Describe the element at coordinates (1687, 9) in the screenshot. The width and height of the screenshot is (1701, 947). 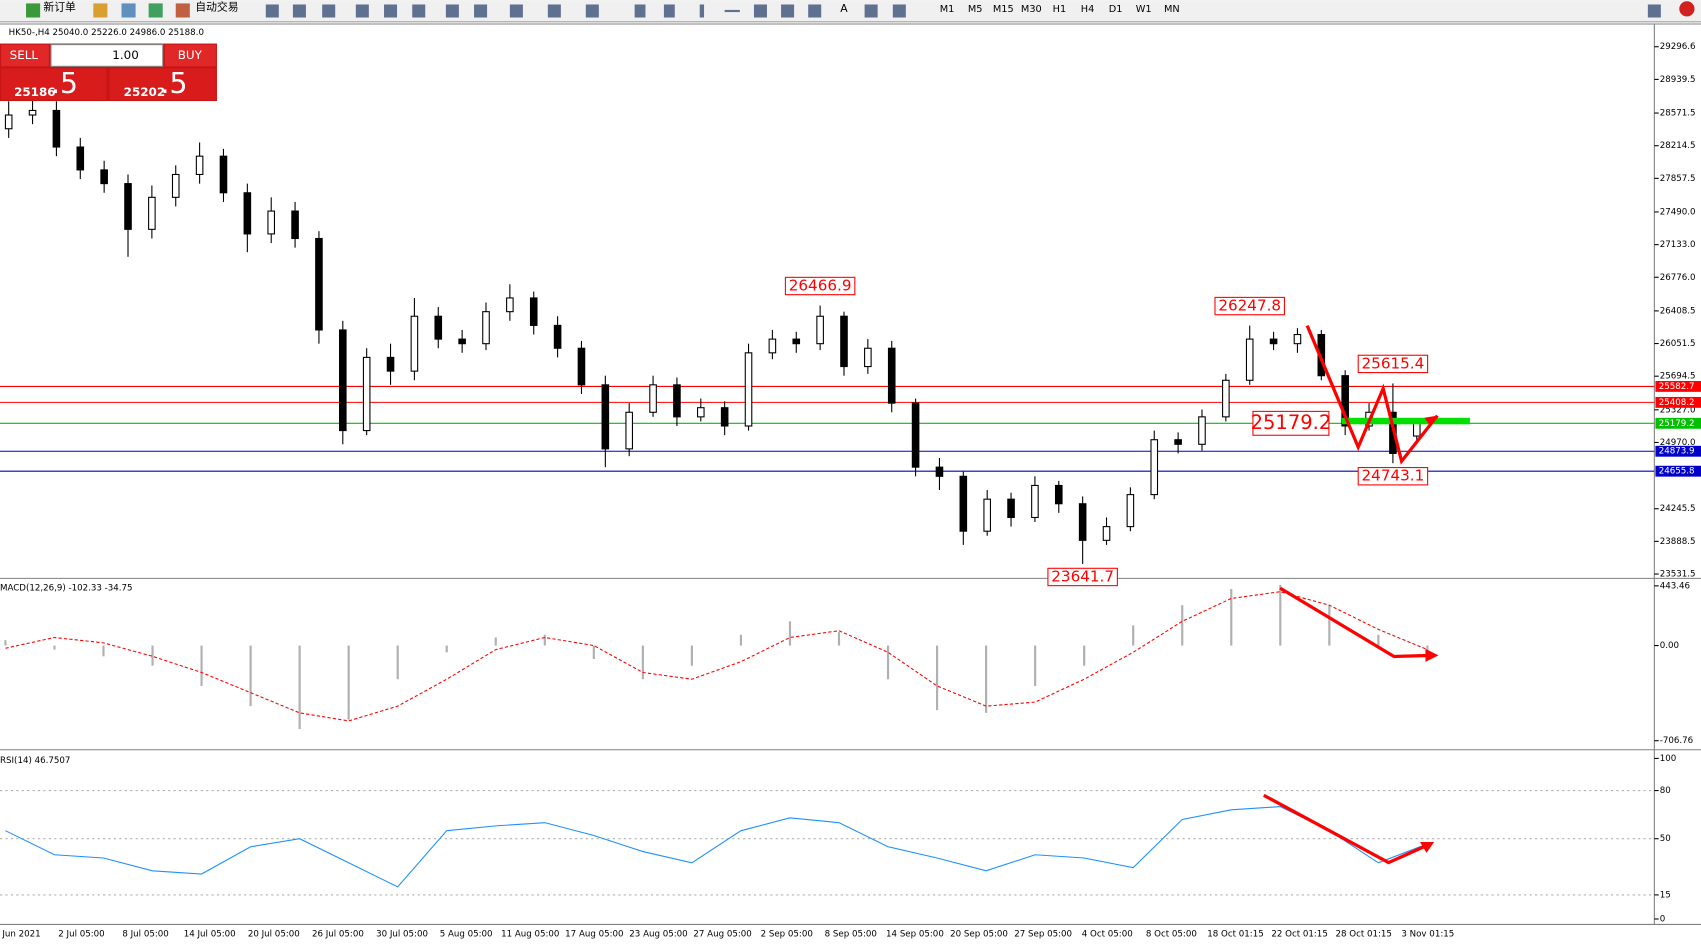
I see `alert-icon` at that location.